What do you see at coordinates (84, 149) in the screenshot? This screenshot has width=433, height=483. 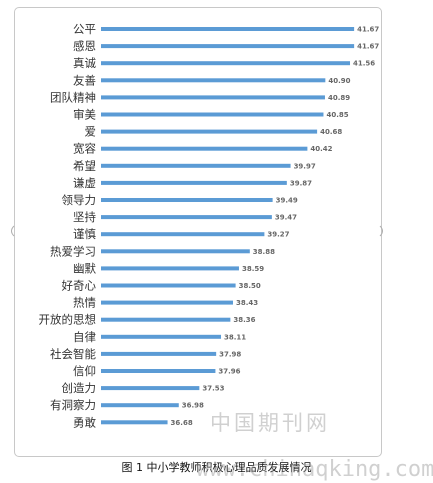 I see `category-label: 宽容` at bounding box center [84, 149].